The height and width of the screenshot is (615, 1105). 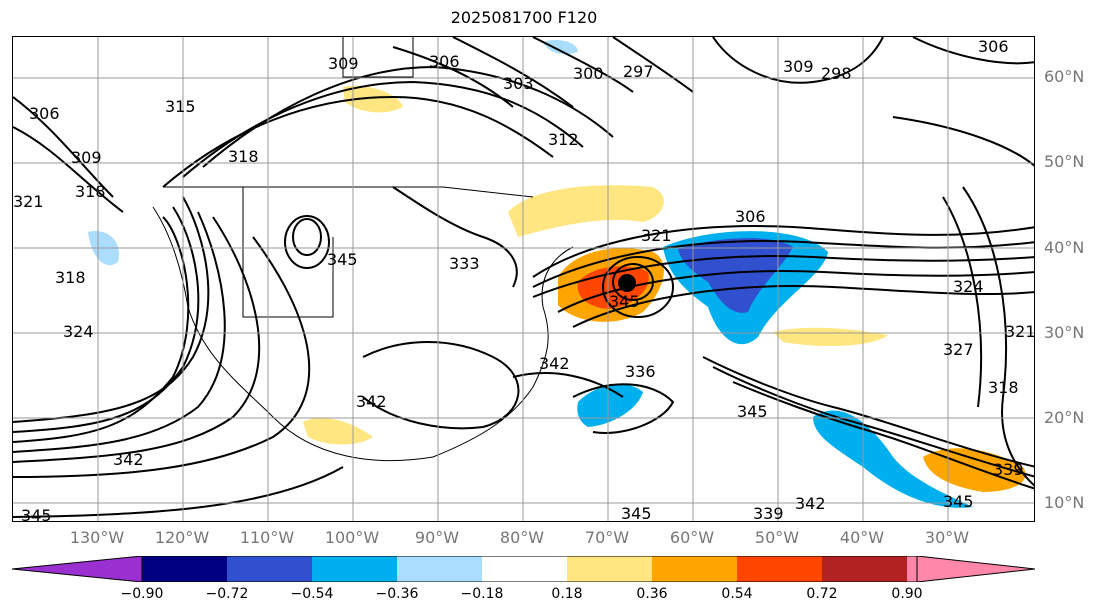 What do you see at coordinates (975, 569) in the screenshot?
I see `colorbar-high-extension` at bounding box center [975, 569].